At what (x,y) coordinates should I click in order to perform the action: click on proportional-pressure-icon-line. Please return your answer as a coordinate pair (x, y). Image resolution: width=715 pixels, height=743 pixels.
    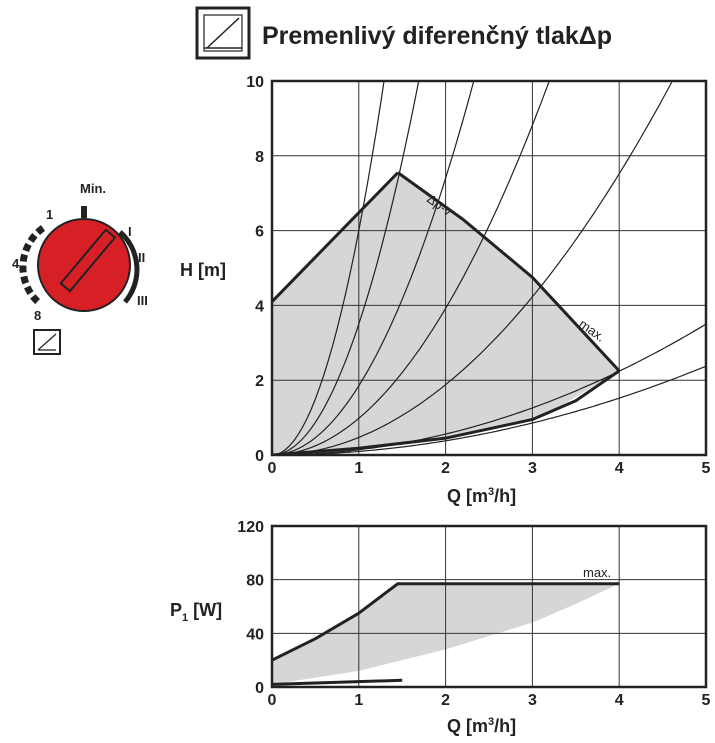
    Looking at the image, I should click on (223, 33).